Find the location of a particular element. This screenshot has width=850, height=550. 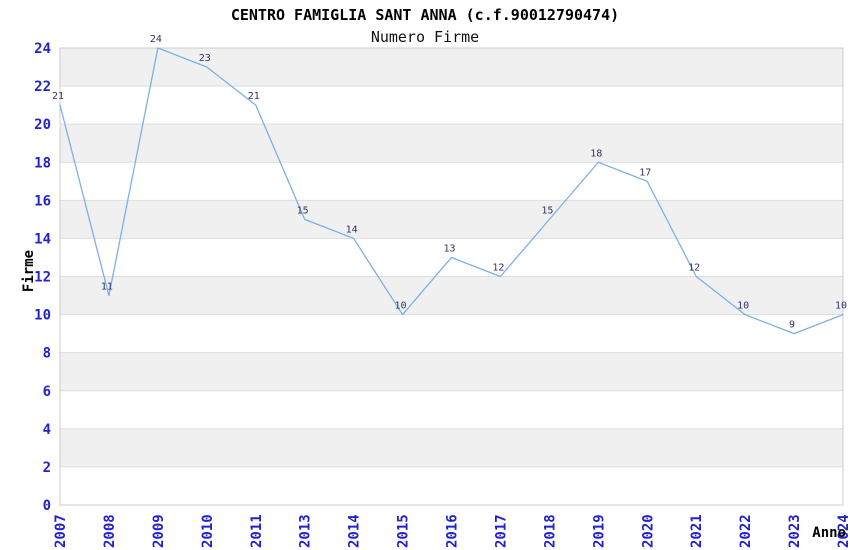

x-tick-label: 2023 is located at coordinates (795, 531).